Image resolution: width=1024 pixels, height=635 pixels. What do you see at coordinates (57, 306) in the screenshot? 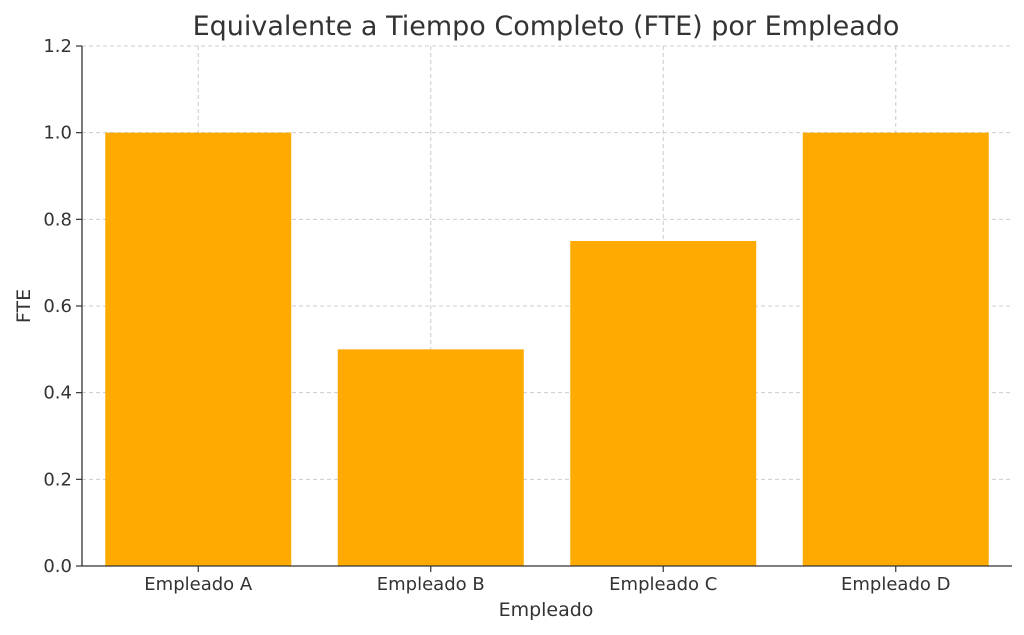
I see `y-tick-label: 0.6` at bounding box center [57, 306].